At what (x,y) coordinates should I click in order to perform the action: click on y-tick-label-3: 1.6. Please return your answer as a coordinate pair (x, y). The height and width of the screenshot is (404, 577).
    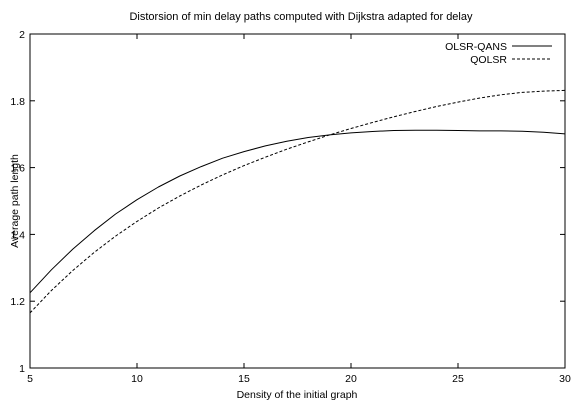
    Looking at the image, I should click on (17, 169).